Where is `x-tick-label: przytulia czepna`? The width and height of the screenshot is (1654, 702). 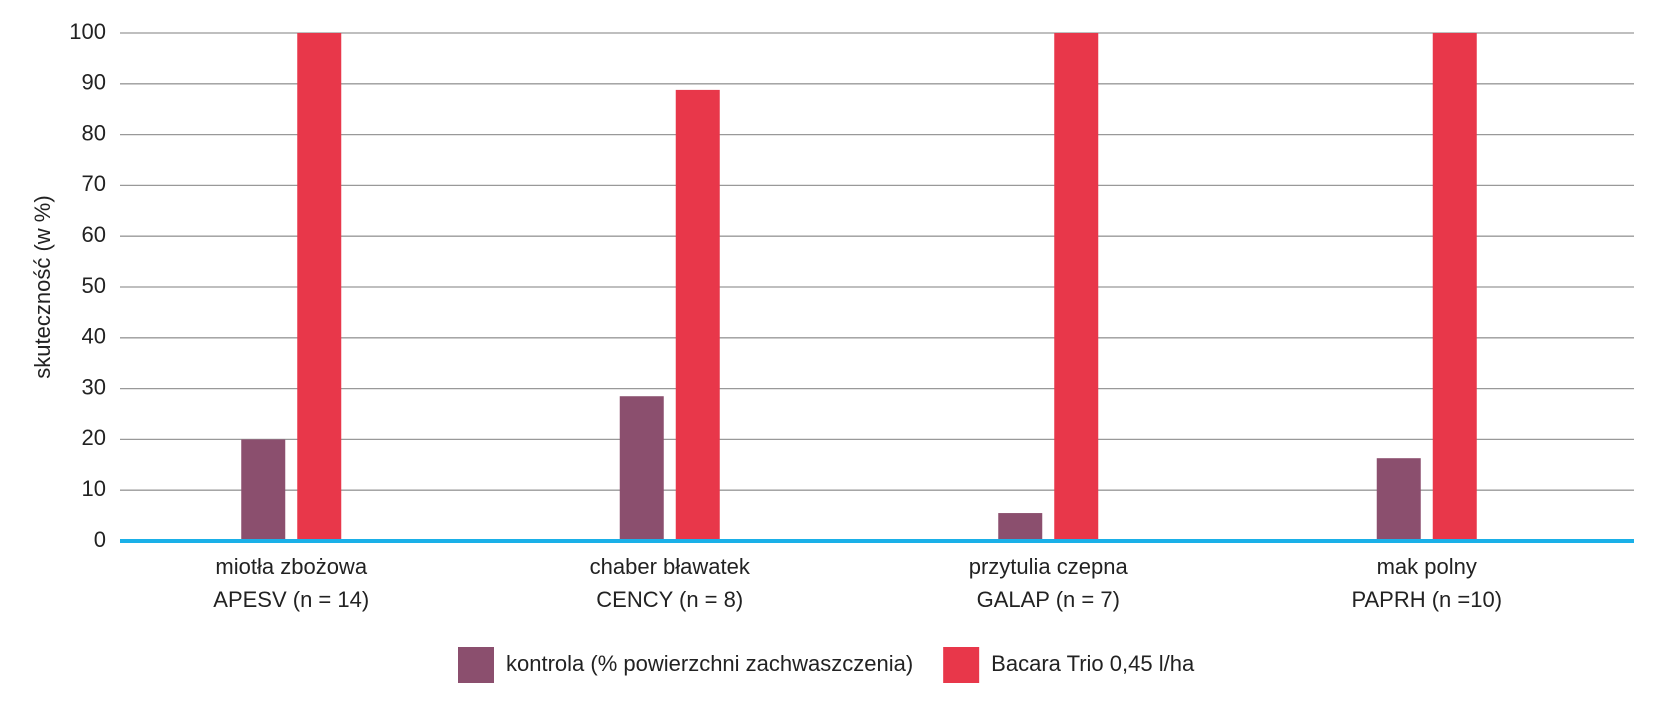
x-tick-label: przytulia czepna is located at coordinates (1049, 566).